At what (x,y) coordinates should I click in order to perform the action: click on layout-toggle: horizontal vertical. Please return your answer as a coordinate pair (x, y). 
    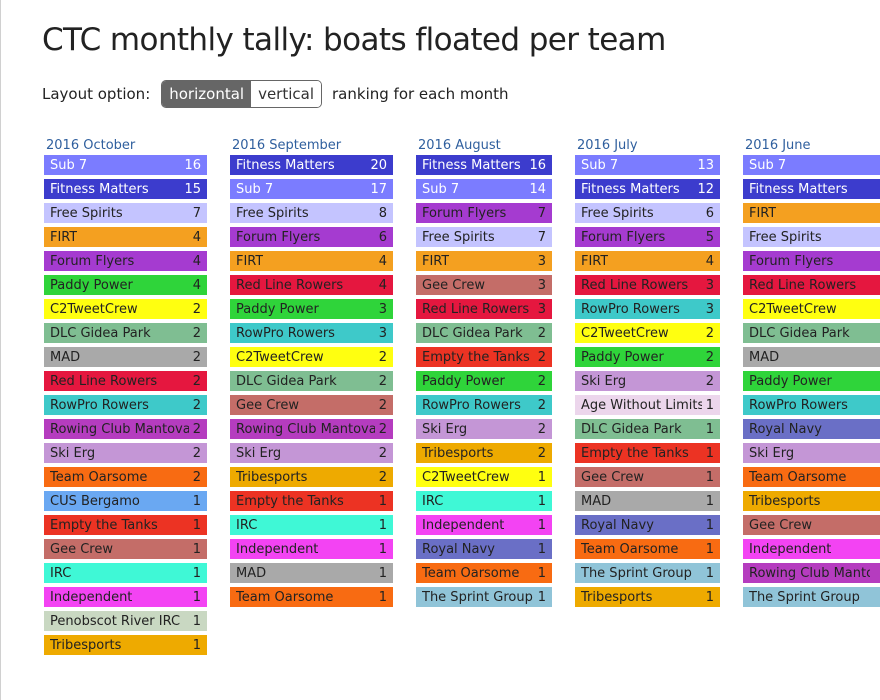
    Looking at the image, I should click on (242, 94).